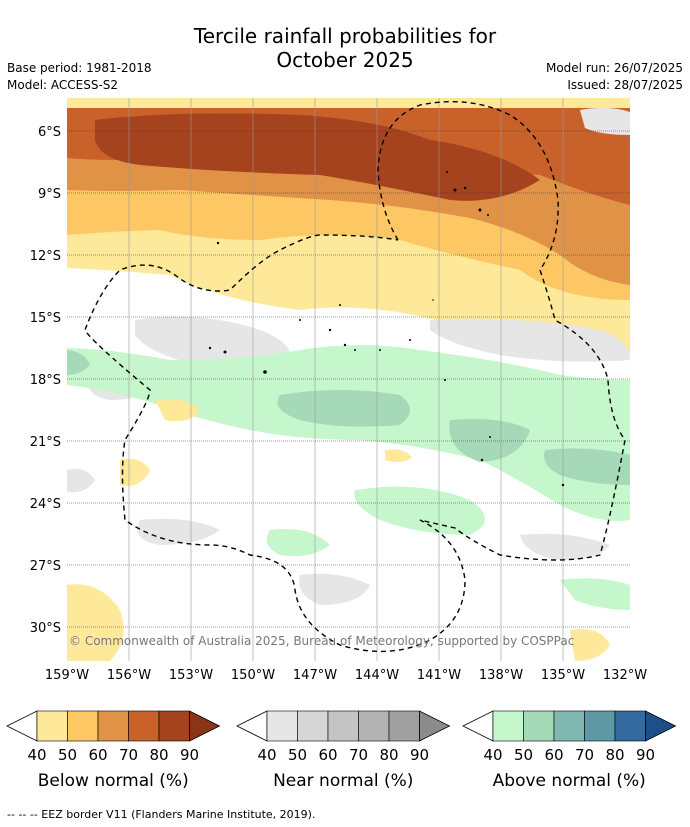  What do you see at coordinates (79, 77) in the screenshot?
I see `meta-left: Base period: 1981-2018 Model: ACCESS-S2` at bounding box center [79, 77].